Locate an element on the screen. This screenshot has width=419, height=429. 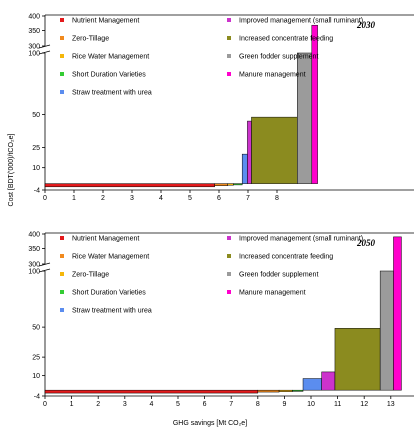
x-tick-label: 12 is located at coordinates (364, 404).